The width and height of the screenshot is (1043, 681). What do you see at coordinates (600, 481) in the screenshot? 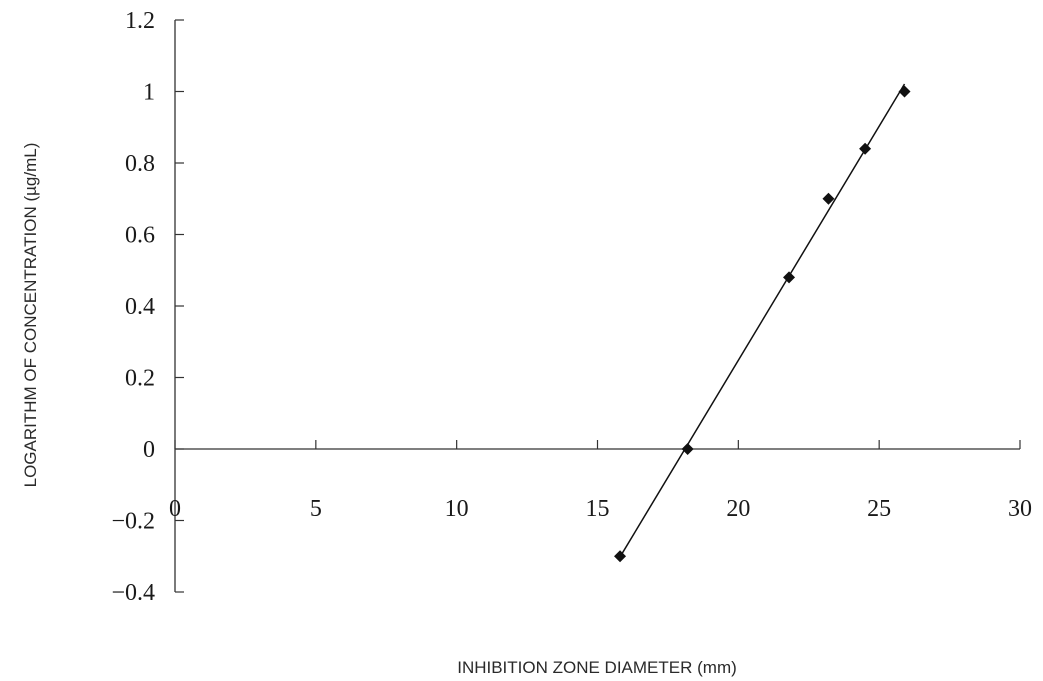
I see `x-ticks-group: 0 5 10 15 20 25 30` at bounding box center [600, 481].